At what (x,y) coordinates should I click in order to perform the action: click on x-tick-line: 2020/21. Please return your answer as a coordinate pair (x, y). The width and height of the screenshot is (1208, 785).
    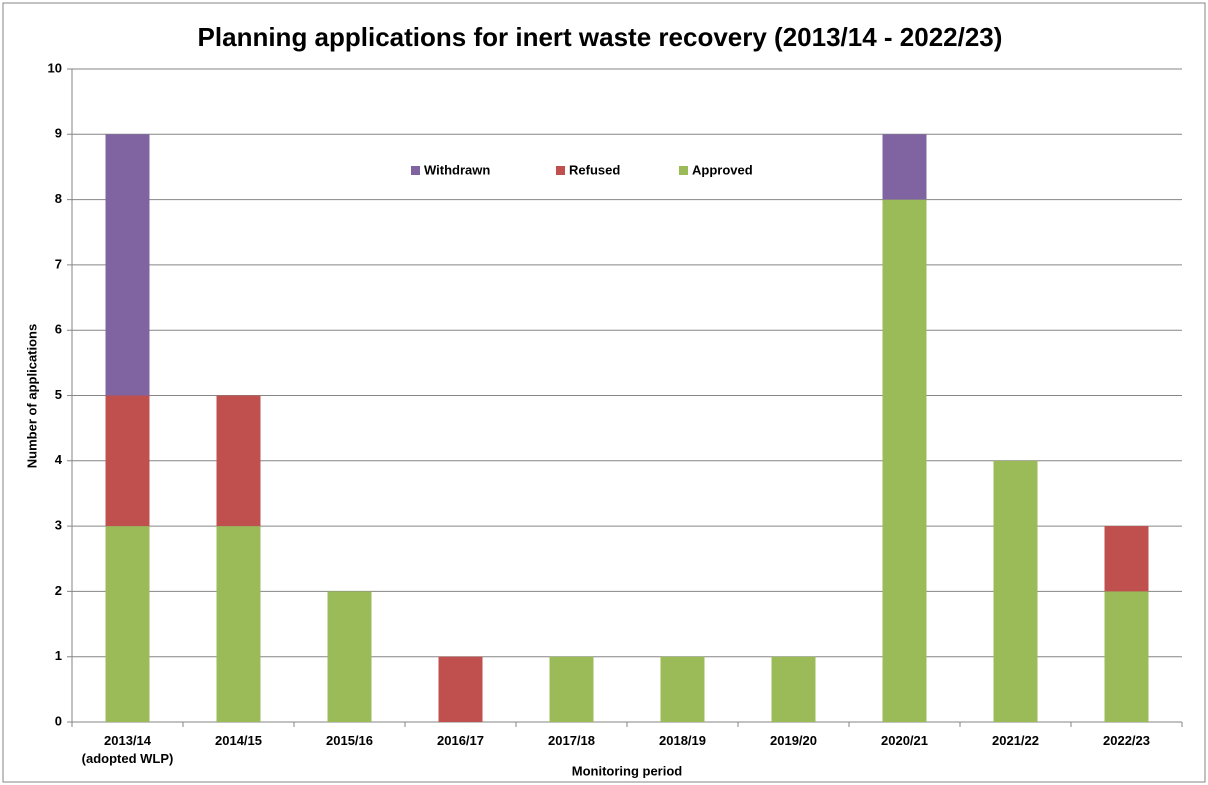
    Looking at the image, I should click on (904, 740).